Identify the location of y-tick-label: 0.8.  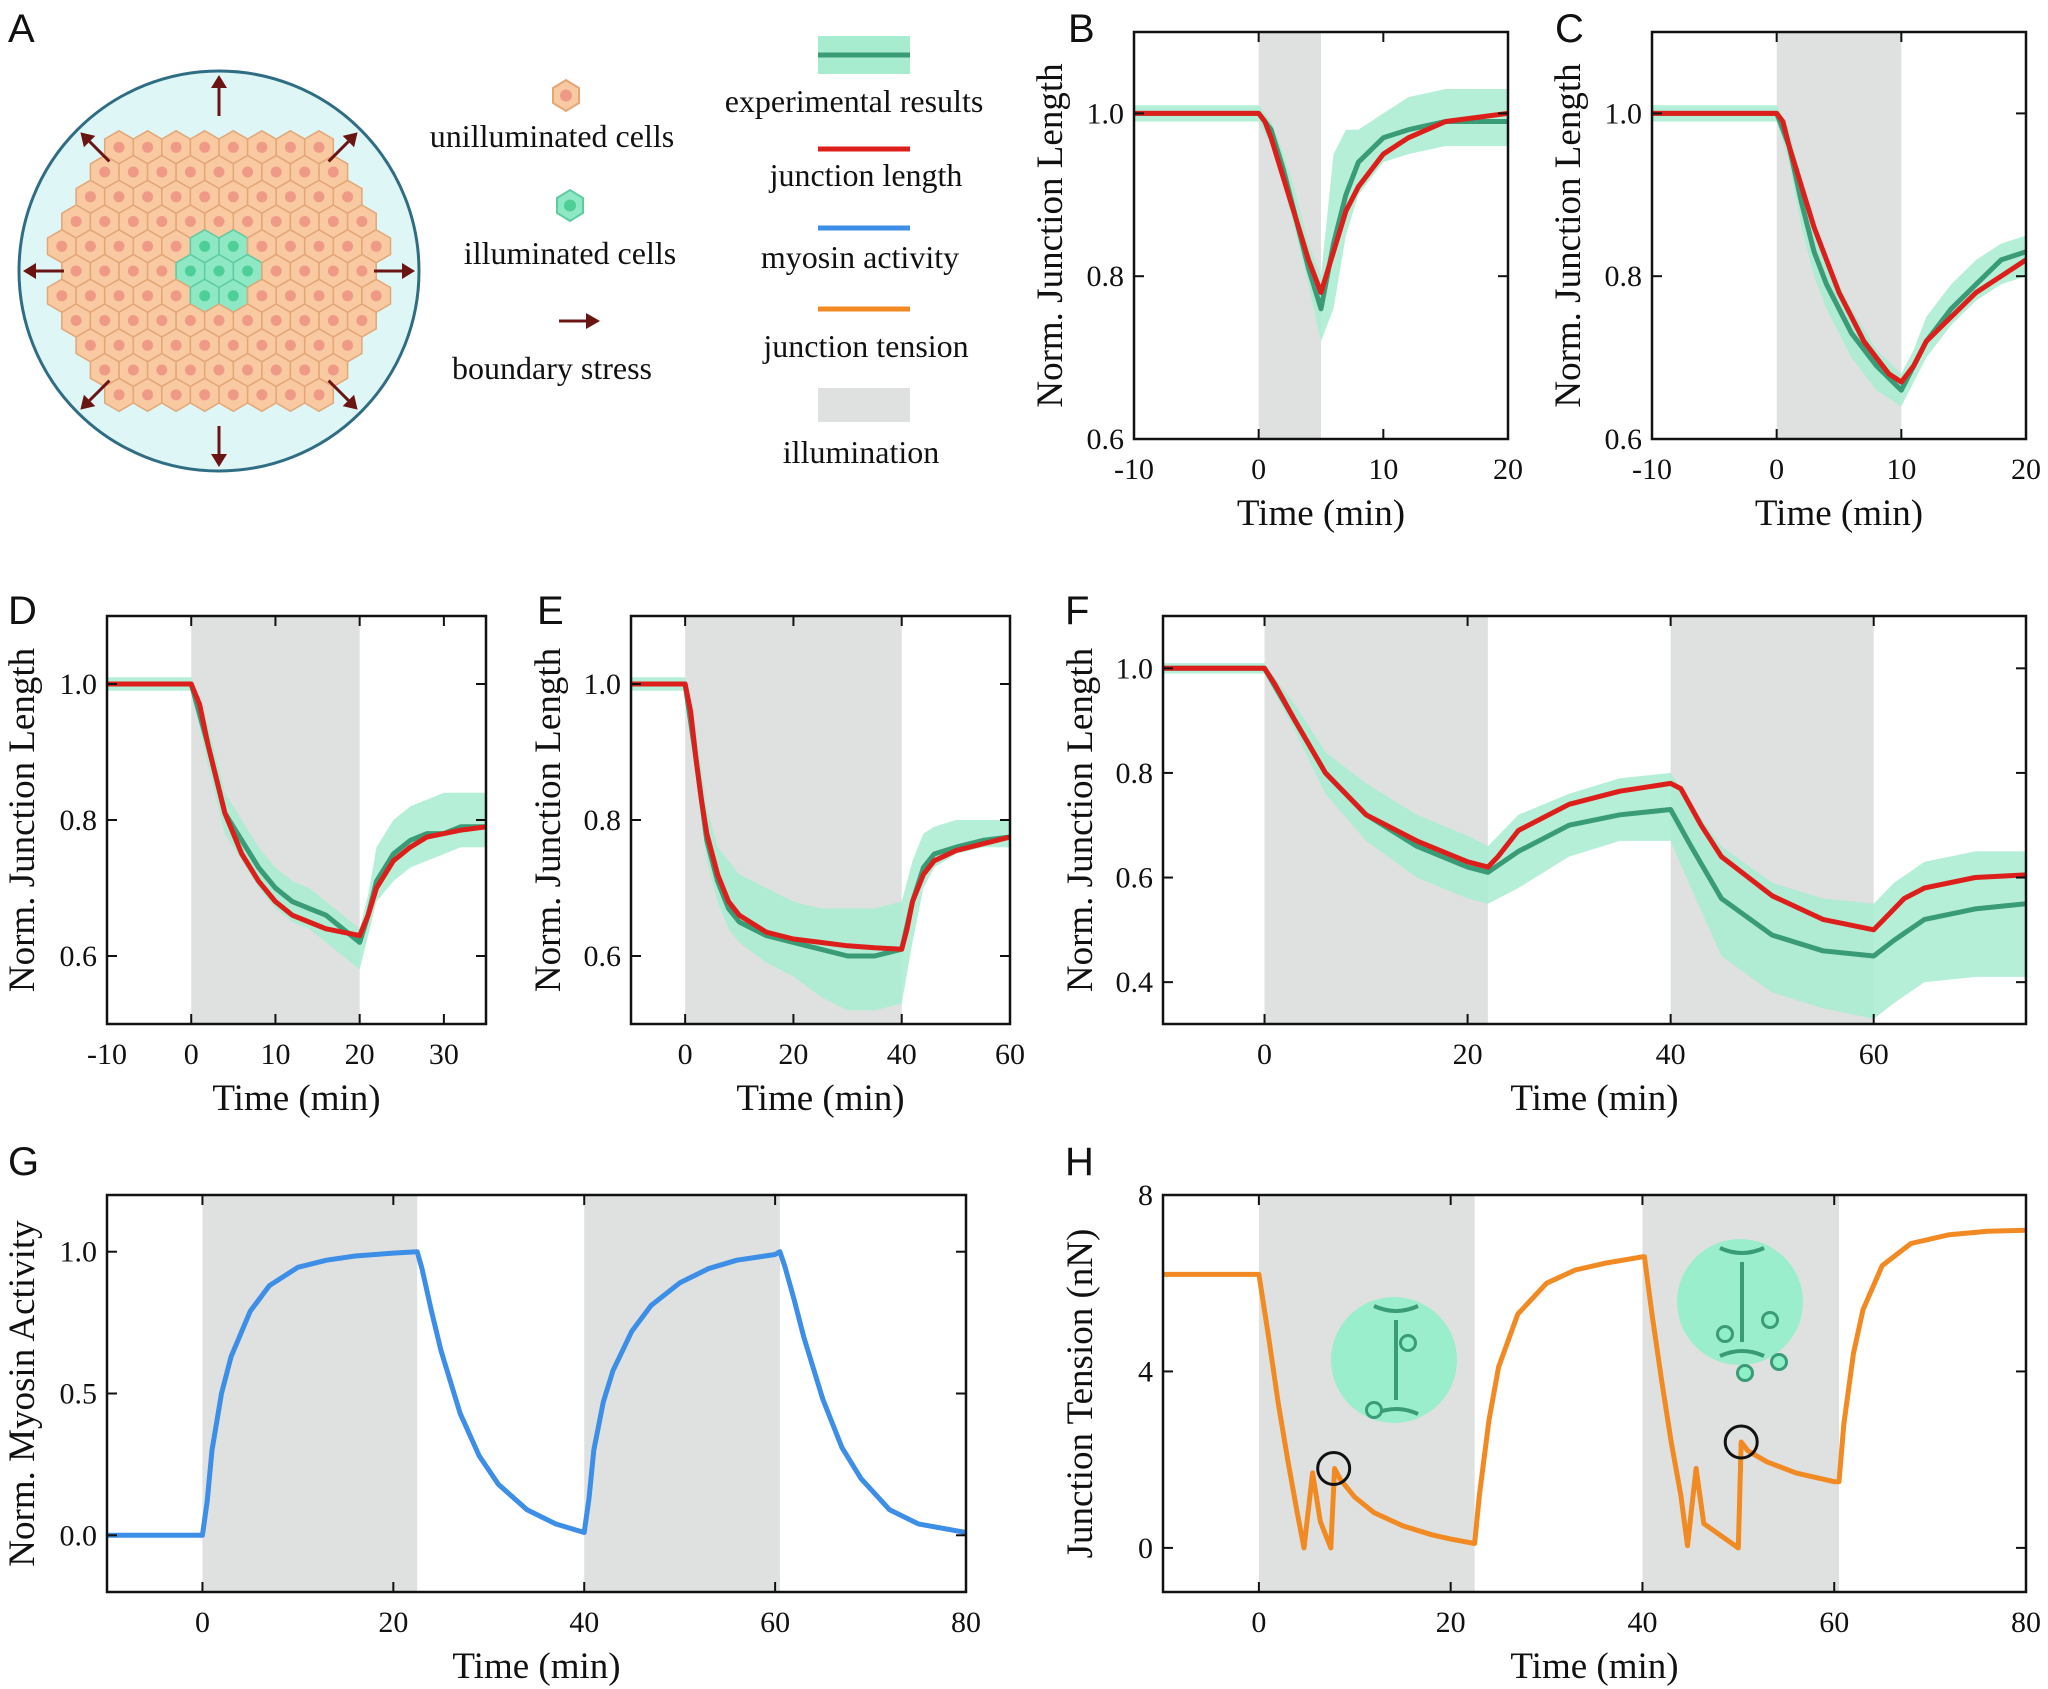
(1624, 276).